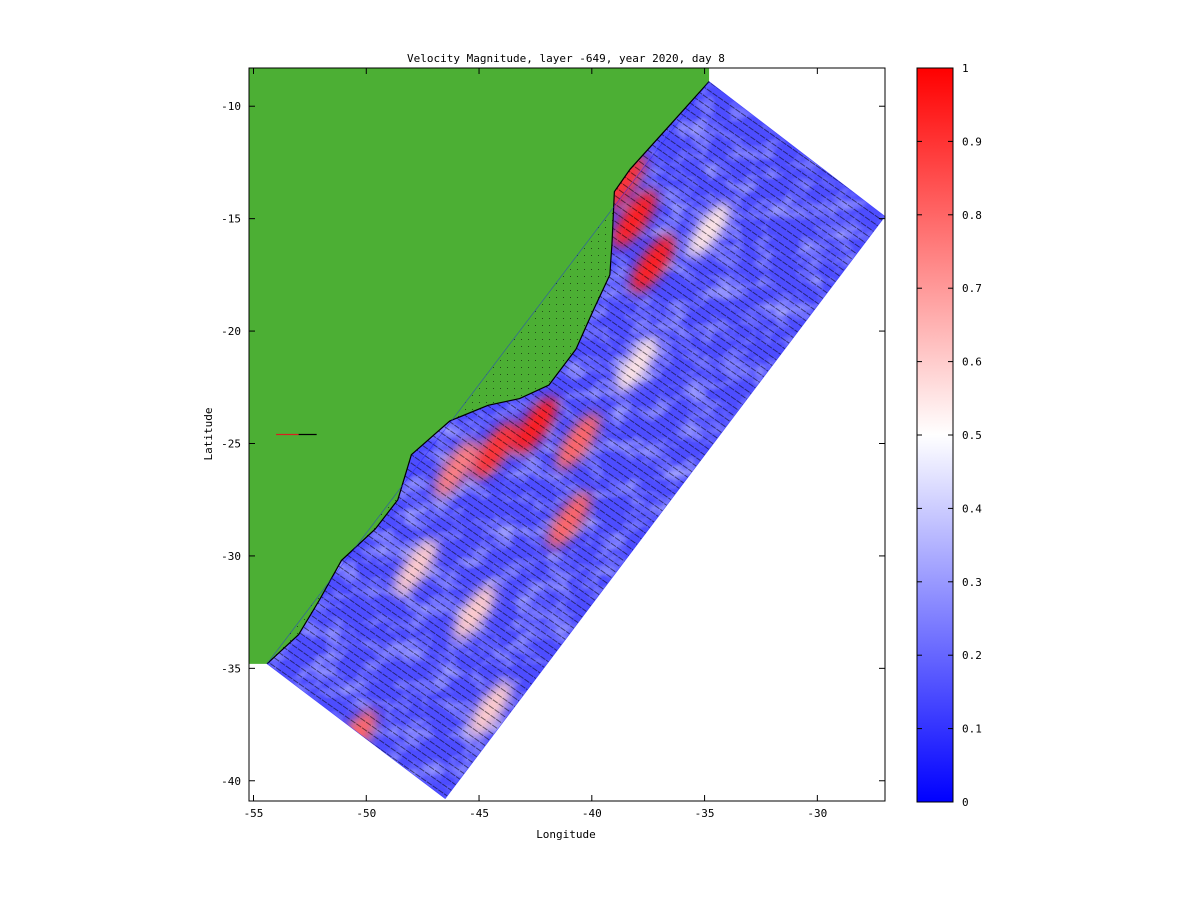 This screenshot has width=1200, height=900. What do you see at coordinates (972, 508) in the screenshot?
I see `colorbar-tick-label: 0.4` at bounding box center [972, 508].